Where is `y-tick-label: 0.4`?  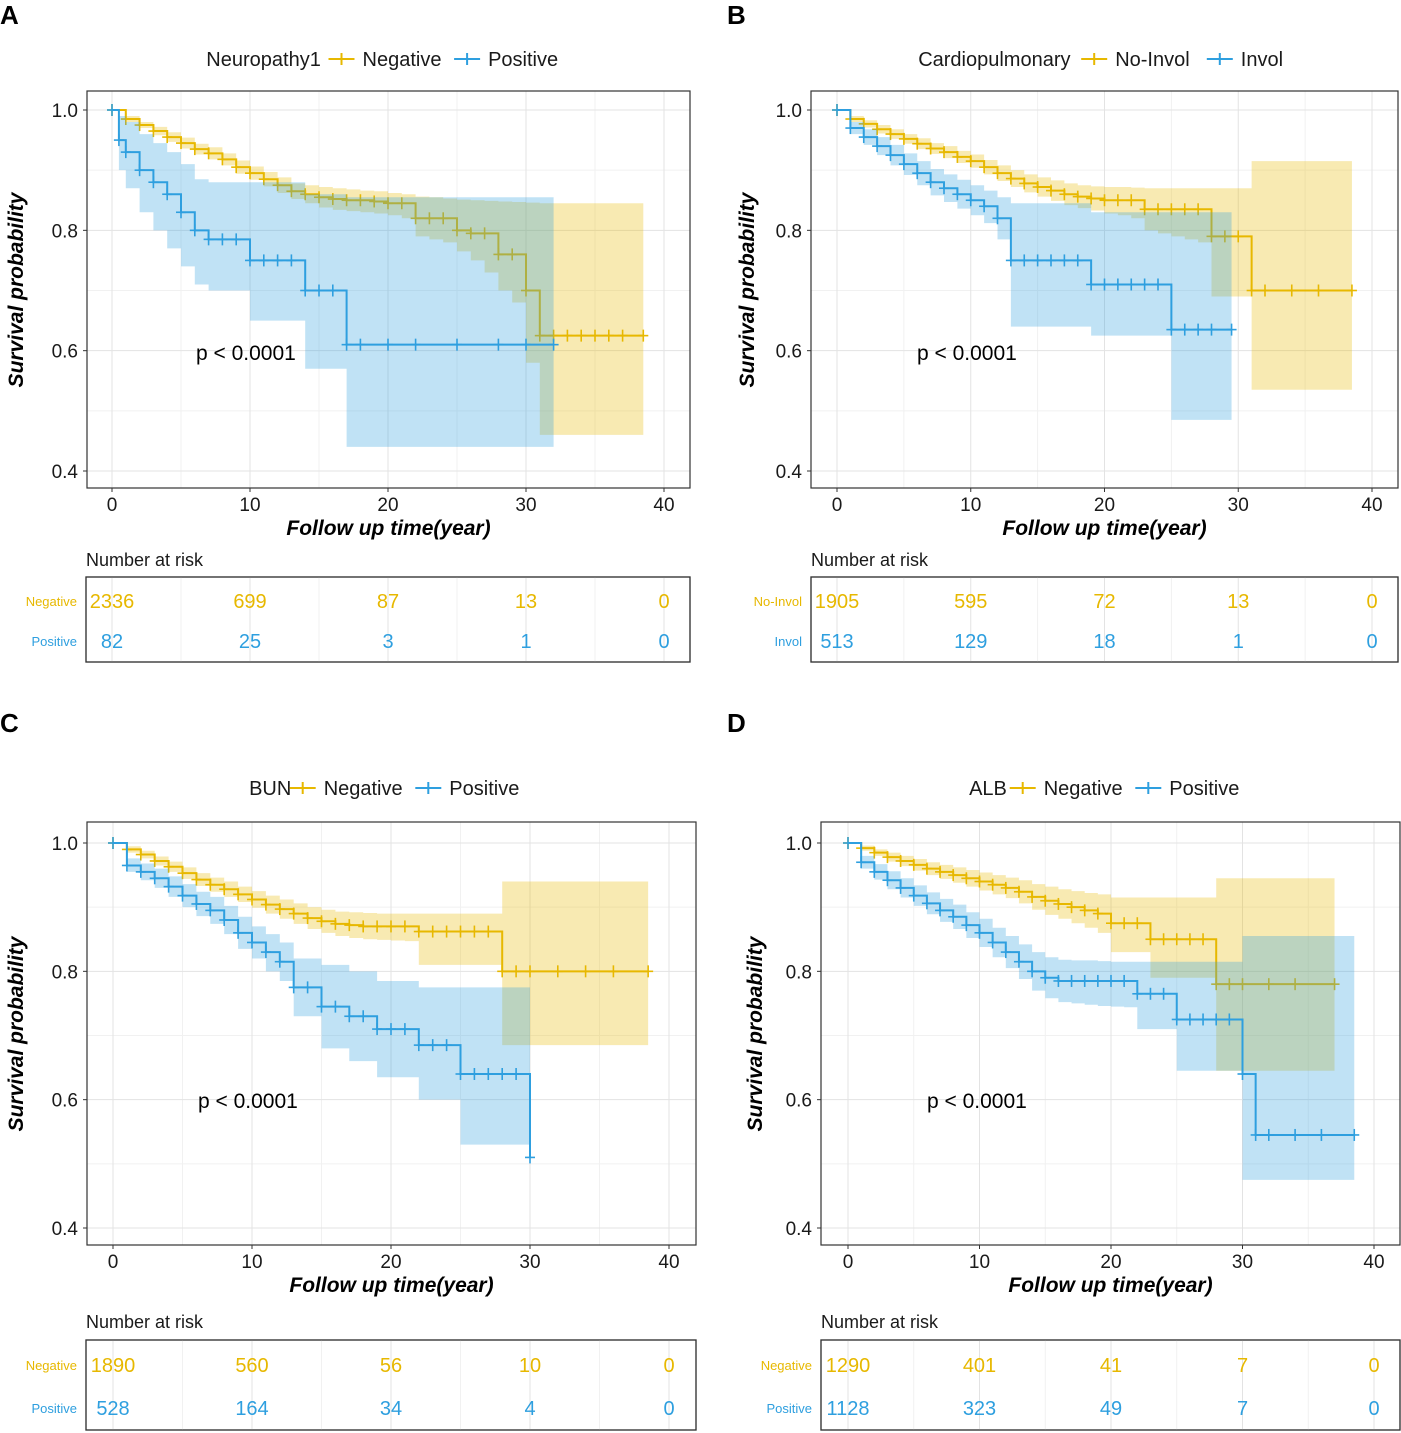 y-tick-label: 0.4 is located at coordinates (65, 1229).